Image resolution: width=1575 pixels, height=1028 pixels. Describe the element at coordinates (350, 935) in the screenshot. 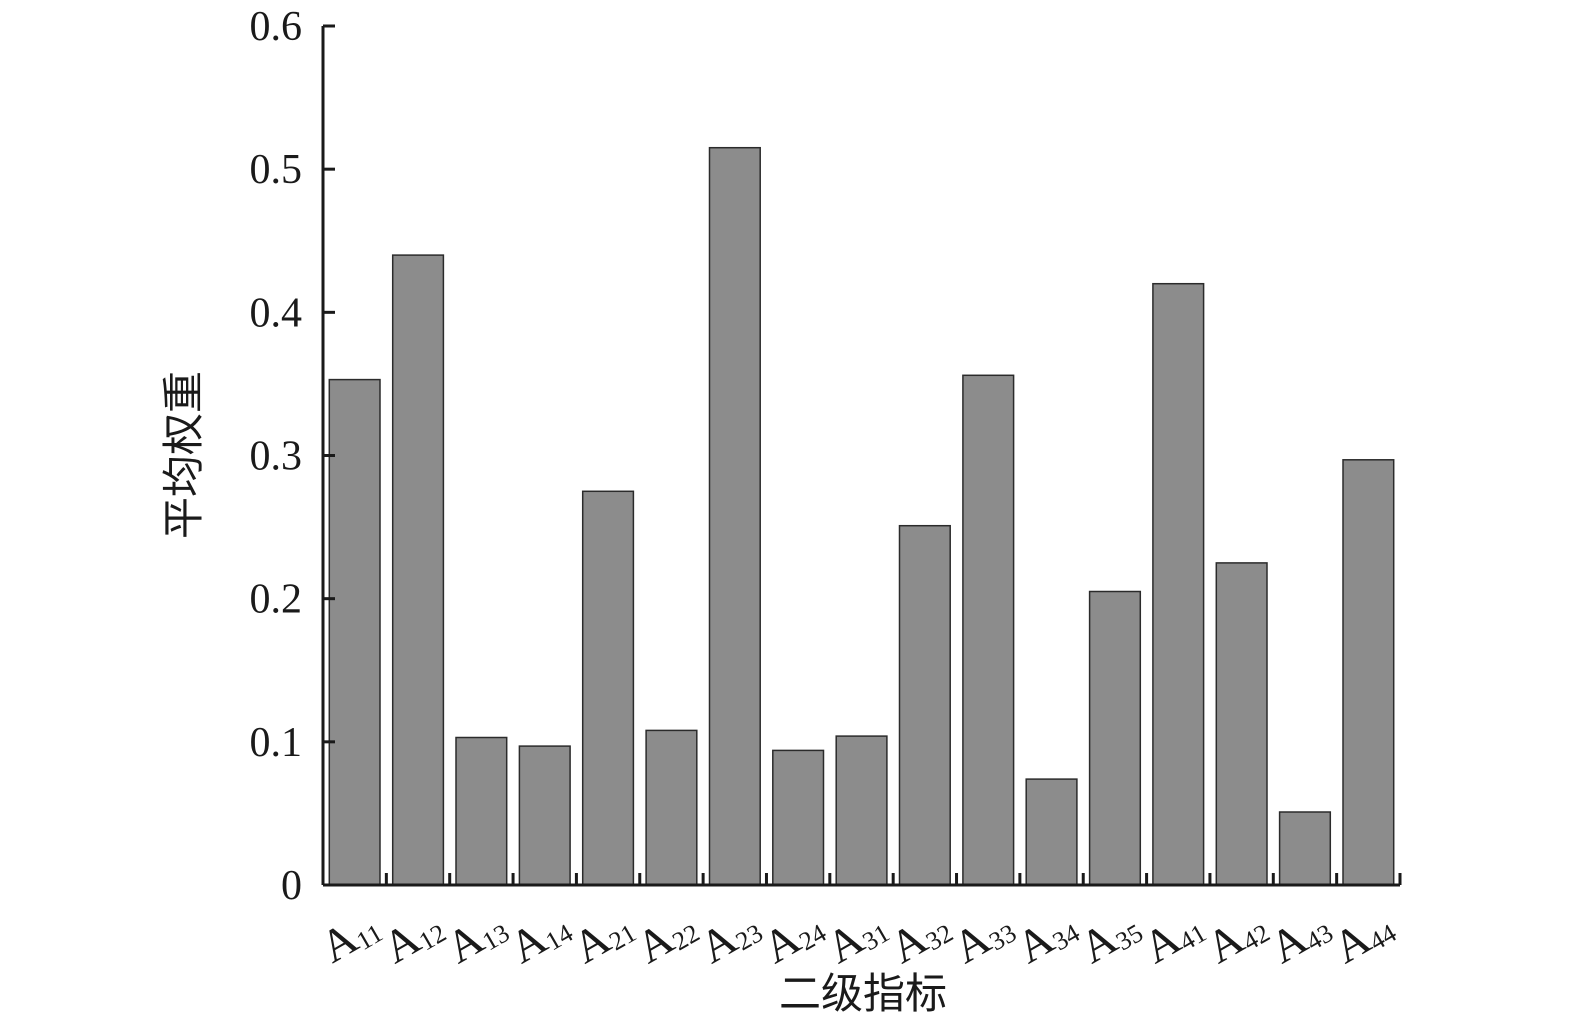

I see `x-tick-label: A11` at that location.